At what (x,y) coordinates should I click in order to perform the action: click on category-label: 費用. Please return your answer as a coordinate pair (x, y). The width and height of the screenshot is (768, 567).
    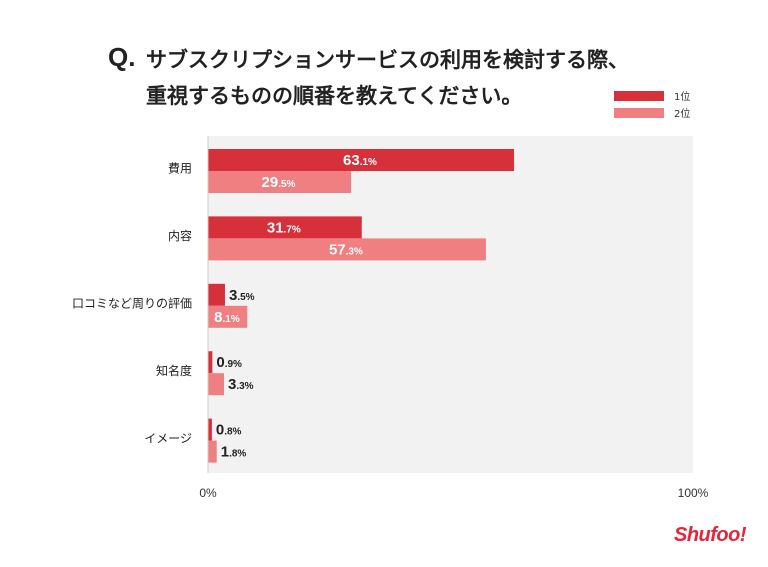
    Looking at the image, I should click on (180, 168).